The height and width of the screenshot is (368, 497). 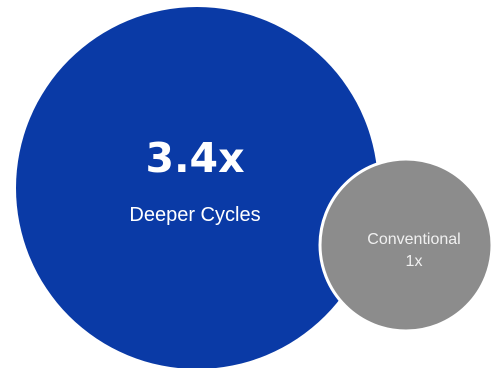 What do you see at coordinates (413, 239) in the screenshot?
I see `conventional-name-label: Conventional` at bounding box center [413, 239].